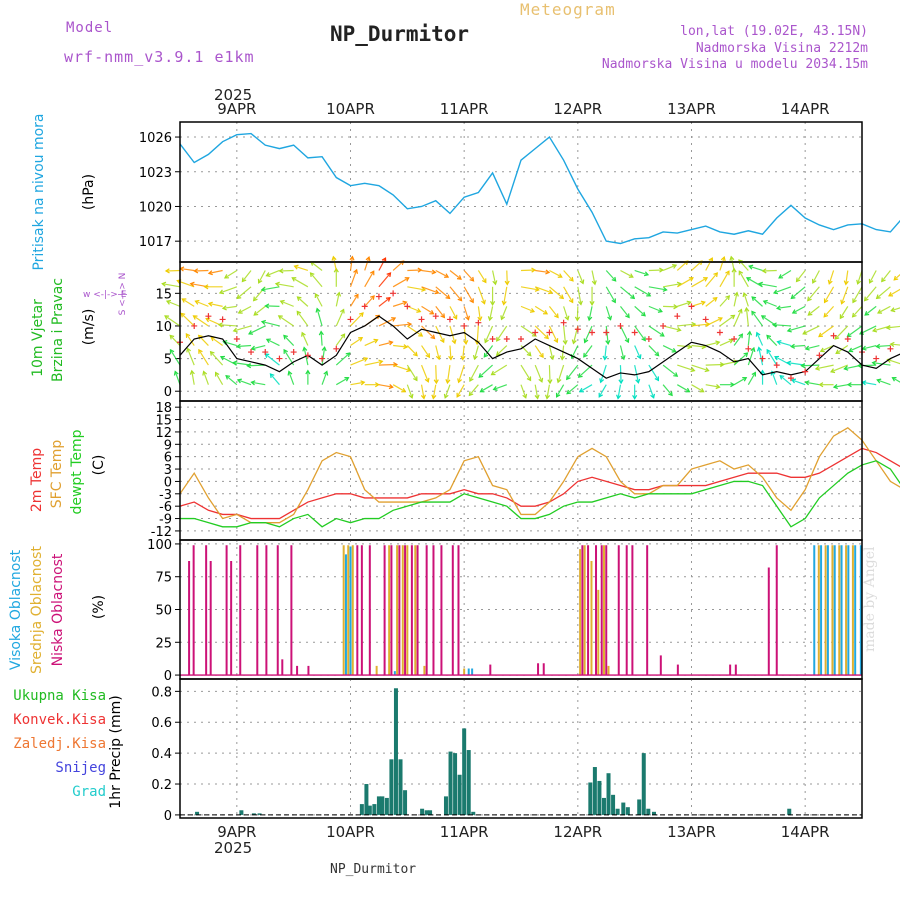 Image resolution: width=900 pixels, height=900 pixels. Describe the element at coordinates (539, 347) in the screenshot. I see `wind-speed-line` at that location.